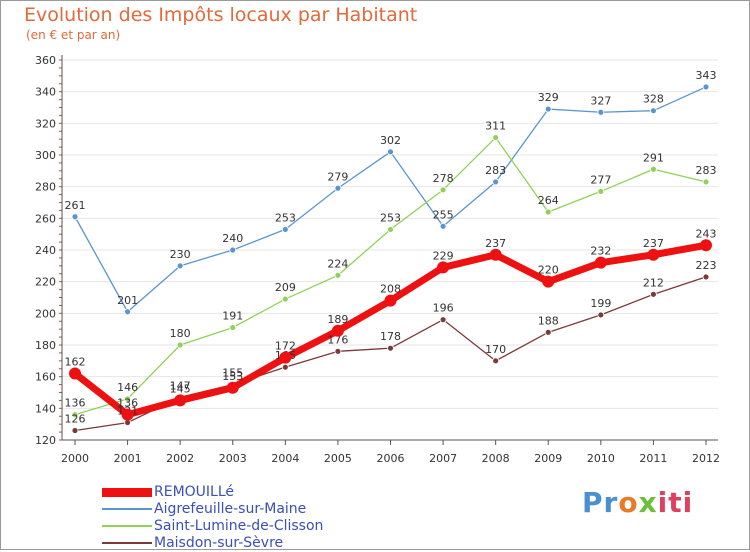  Describe the element at coordinates (706, 87) in the screenshot. I see `point-aigrefeuille-sur-maine-2012` at that location.